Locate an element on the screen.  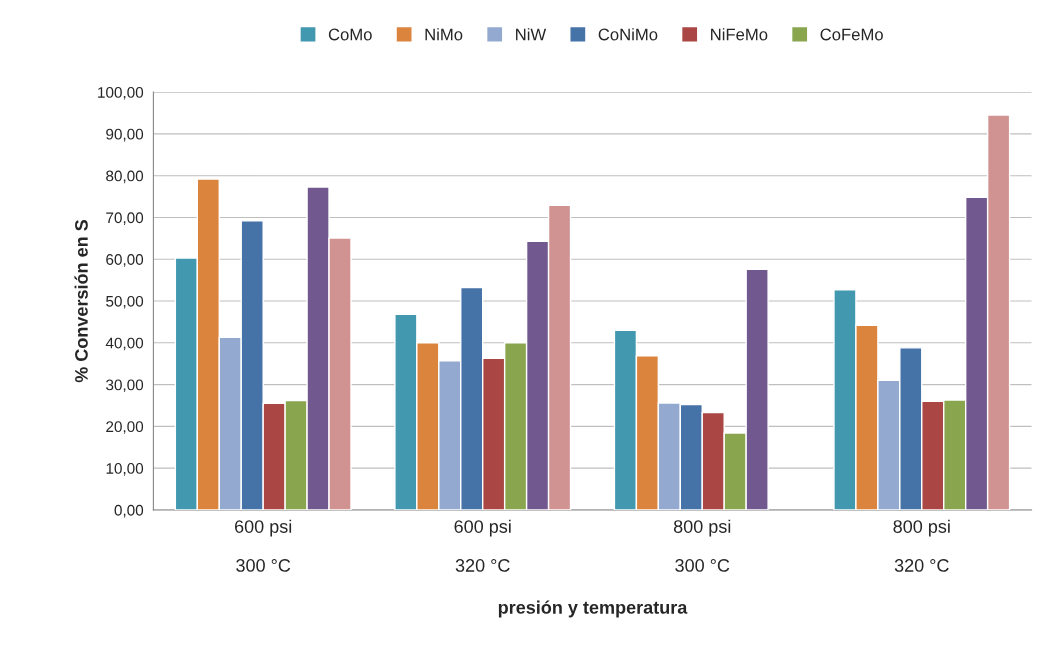
legend-label: CoNiMo is located at coordinates (628, 34).